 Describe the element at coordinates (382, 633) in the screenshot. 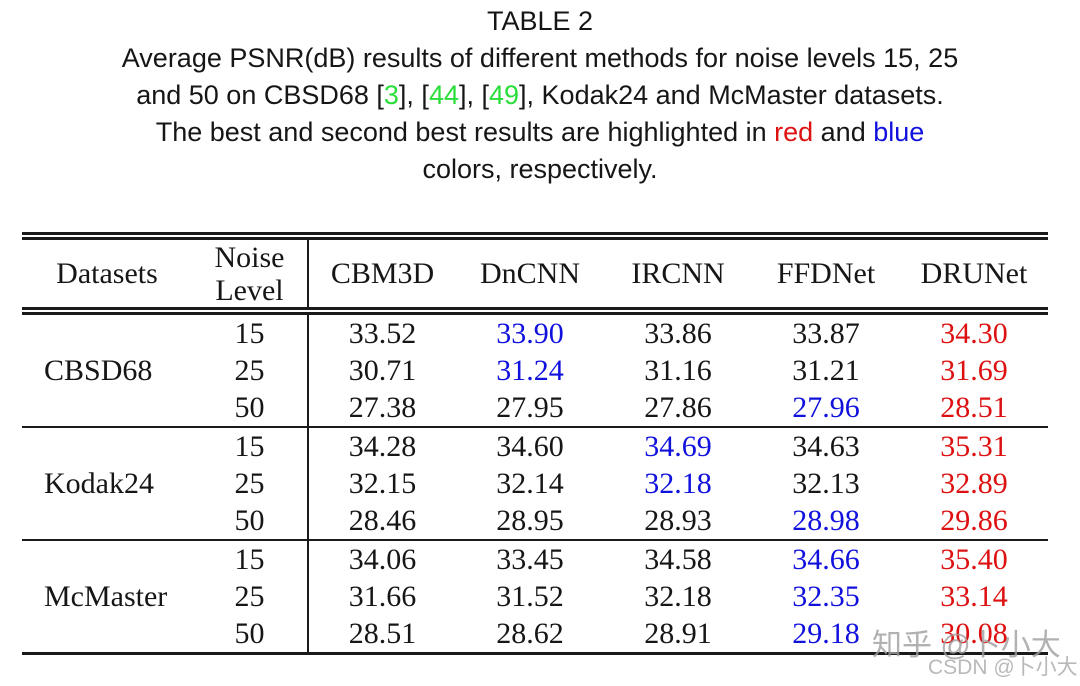

I see `psnr-value: 28.51` at that location.